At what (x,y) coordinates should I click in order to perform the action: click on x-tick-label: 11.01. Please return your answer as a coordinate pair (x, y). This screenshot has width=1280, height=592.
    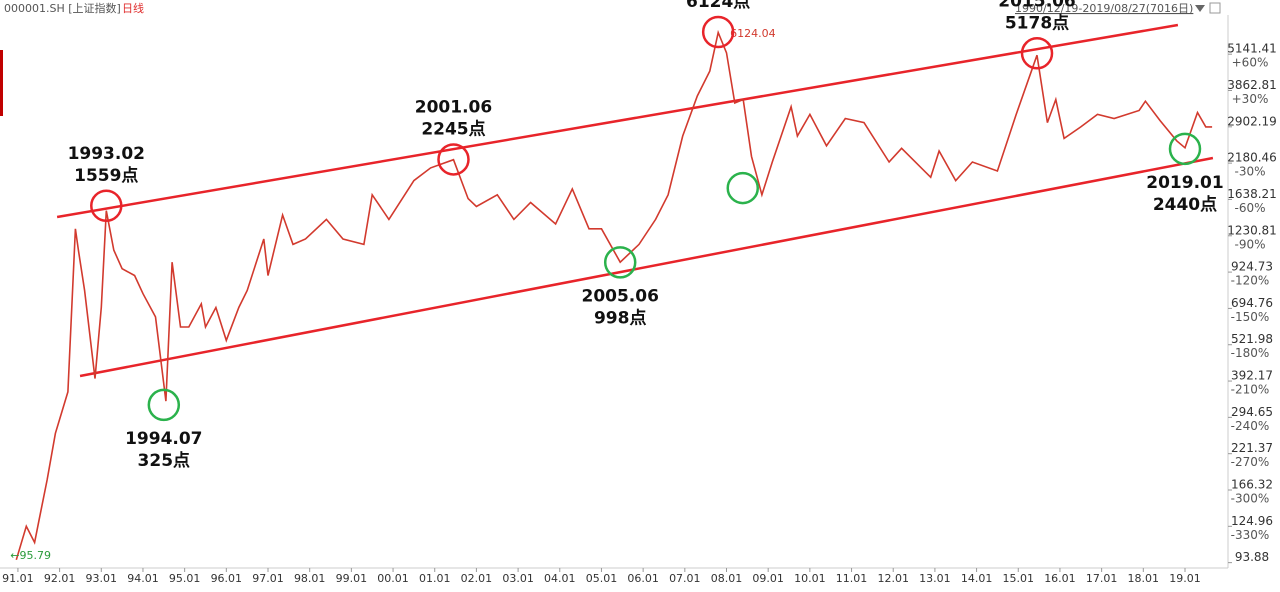
    Looking at the image, I should click on (852, 578).